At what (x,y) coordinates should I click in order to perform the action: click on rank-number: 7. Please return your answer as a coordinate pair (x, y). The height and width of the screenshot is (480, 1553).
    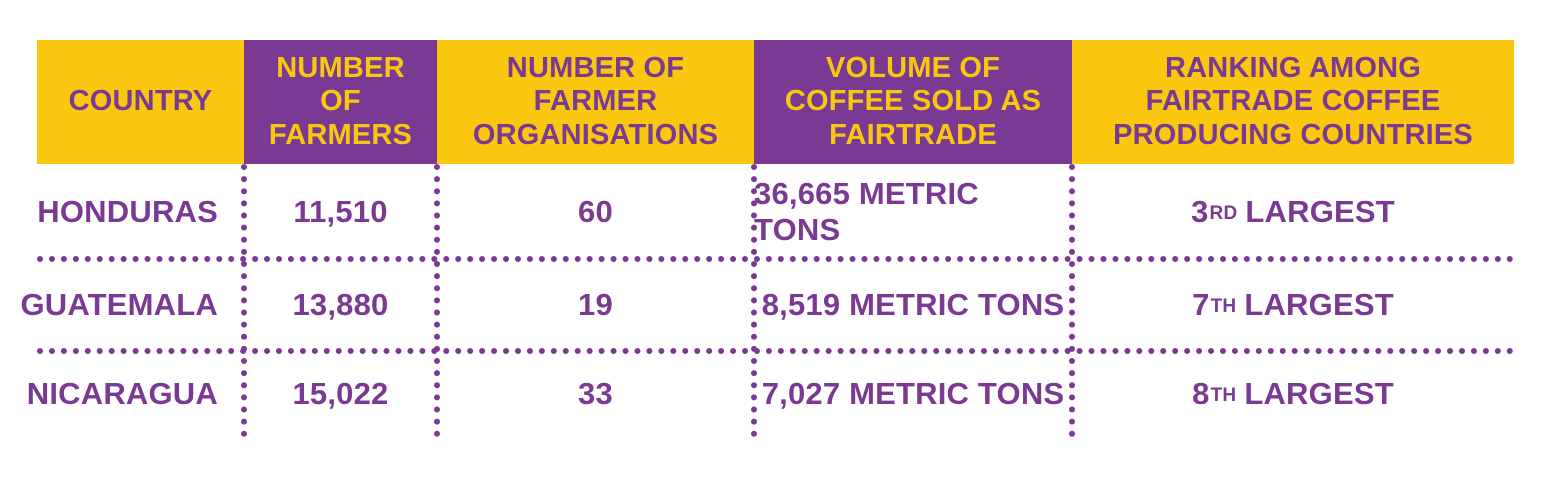
    Looking at the image, I should click on (1201, 304).